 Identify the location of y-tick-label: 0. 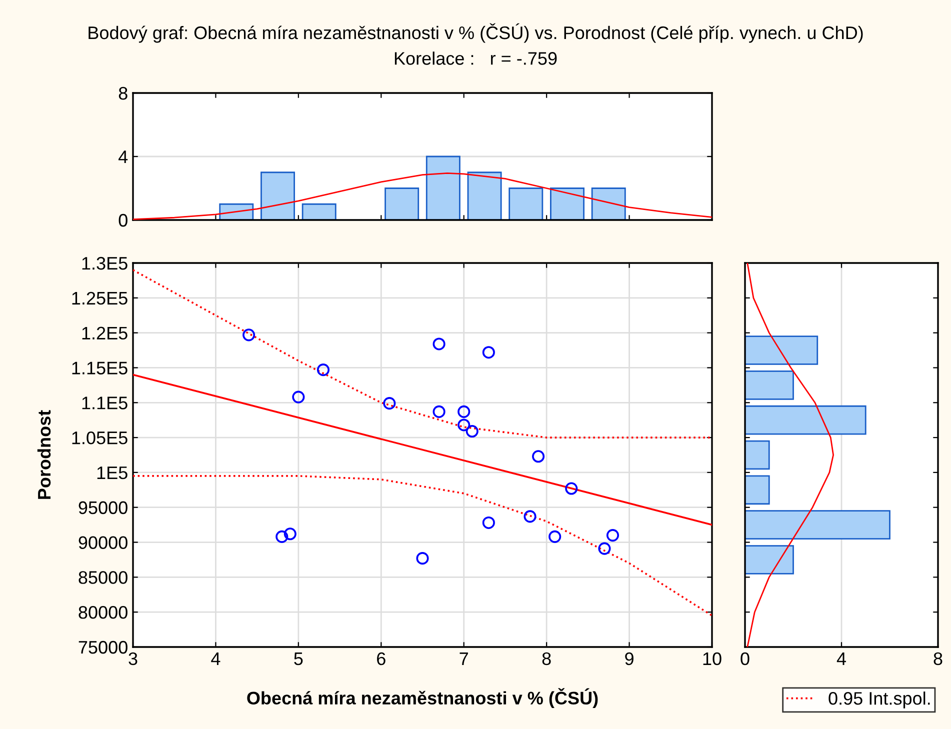
(123, 220).